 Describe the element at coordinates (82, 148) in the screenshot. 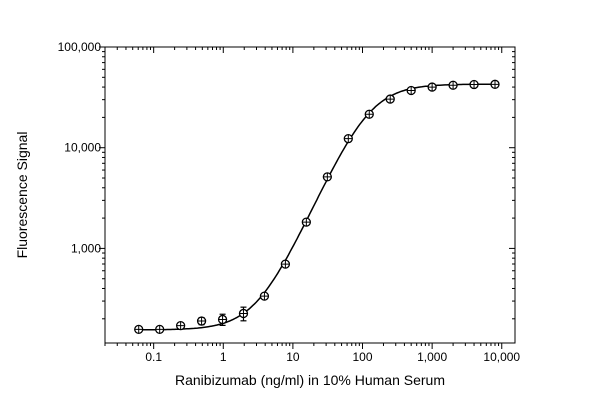

I see `y-tick-label: 10,000` at that location.